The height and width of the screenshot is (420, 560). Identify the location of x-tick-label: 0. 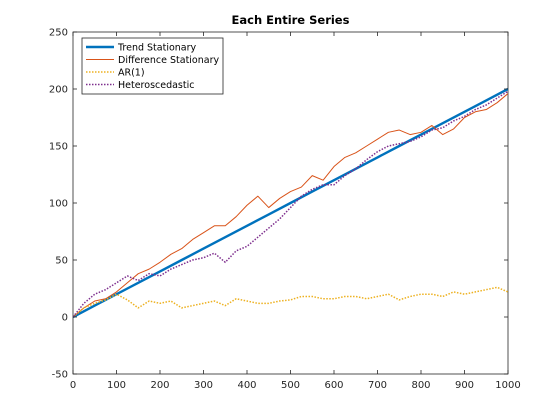
(73, 385).